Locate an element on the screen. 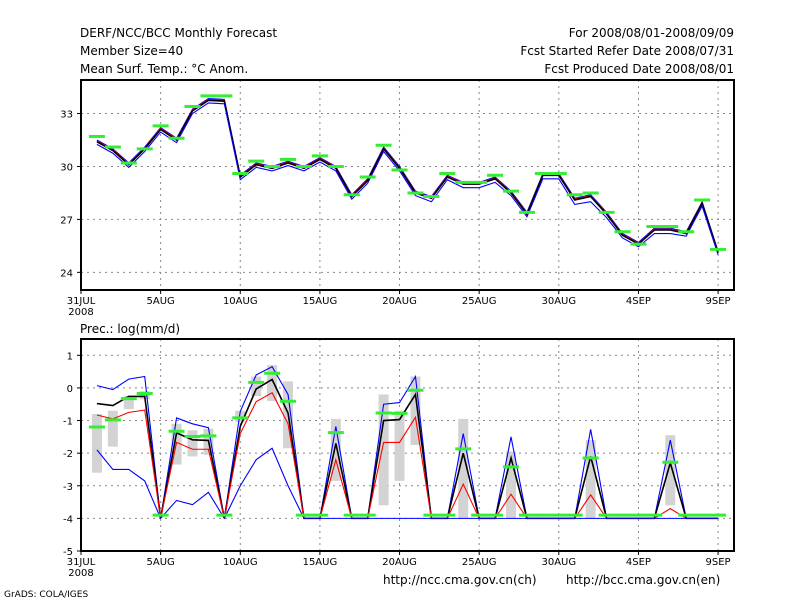  y-tick-label: -2 is located at coordinates (68, 454).